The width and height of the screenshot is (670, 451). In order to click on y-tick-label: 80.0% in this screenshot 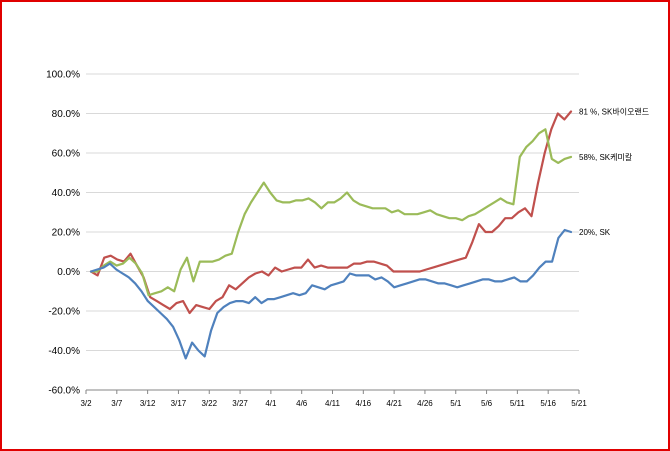, I will do `click(66, 114)`.